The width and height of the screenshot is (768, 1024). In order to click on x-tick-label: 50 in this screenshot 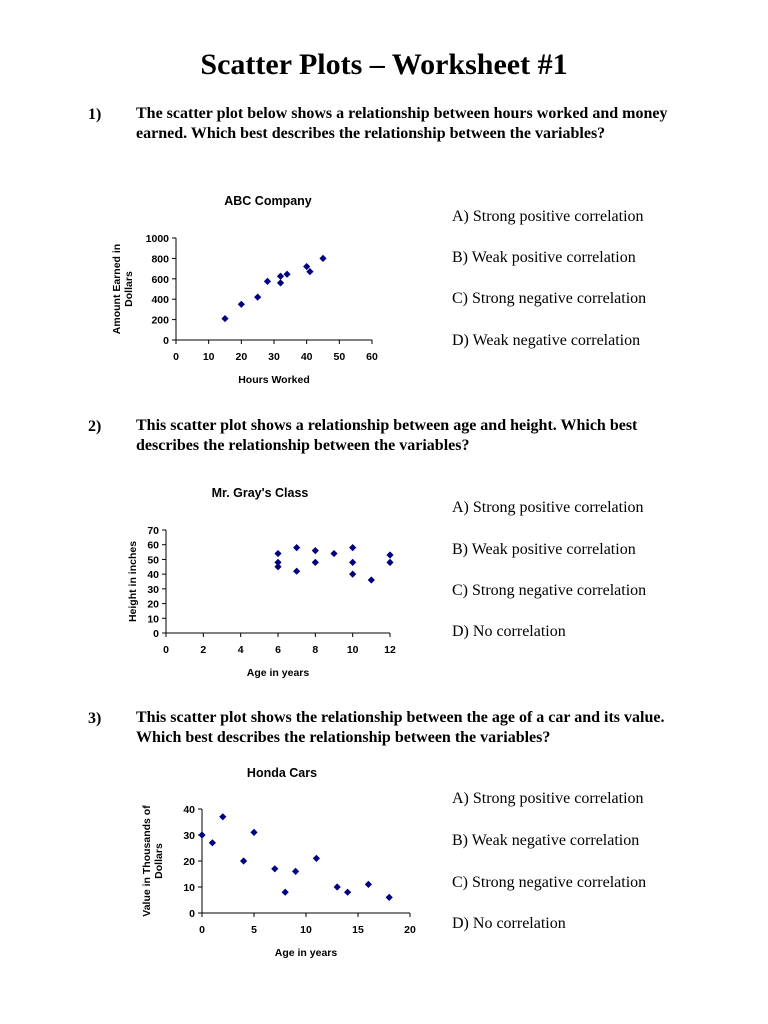, I will do `click(339, 357)`.